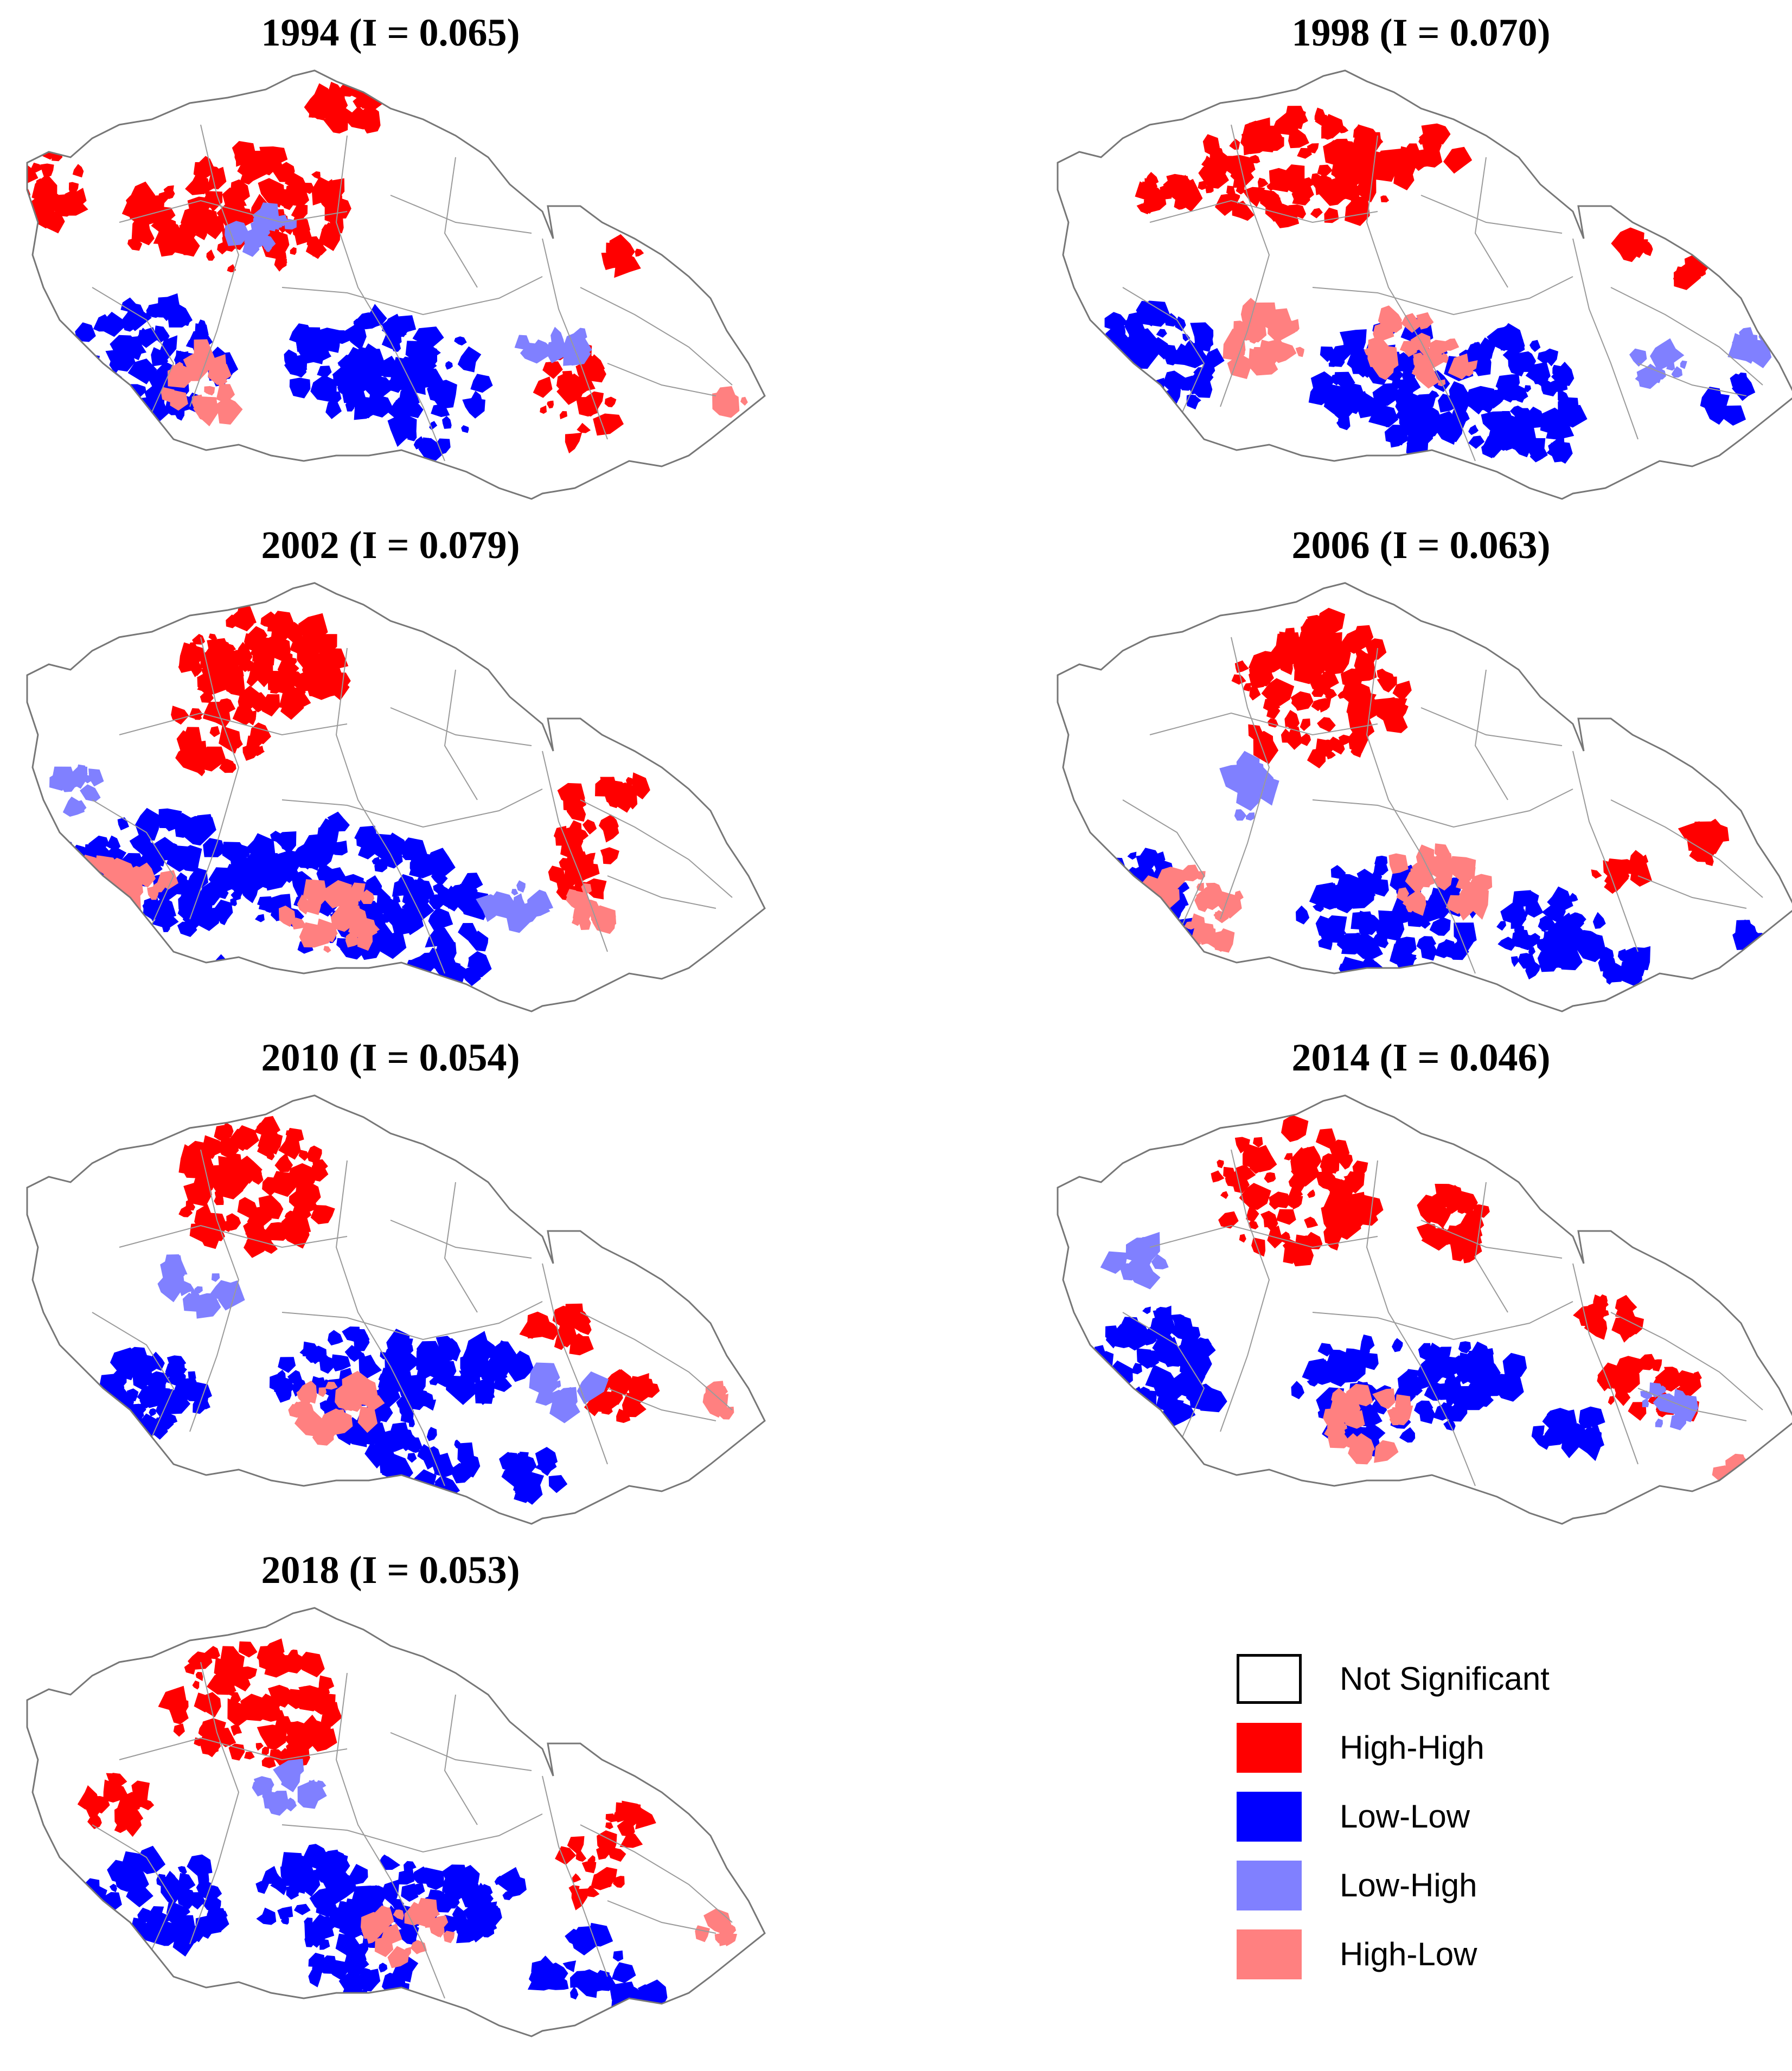 The width and height of the screenshot is (1792, 2071). What do you see at coordinates (1421, 32) in the screenshot?
I see `panel-title: 1998 (I = 0.070)` at bounding box center [1421, 32].